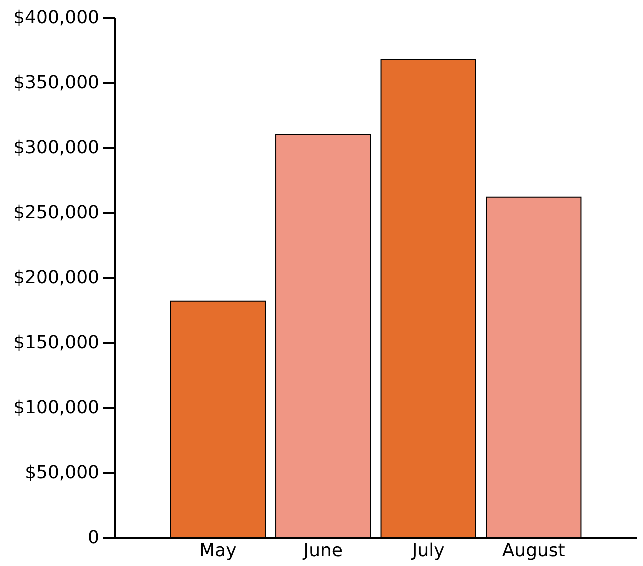 This screenshot has width=643, height=566. Describe the element at coordinates (322, 551) in the screenshot. I see `x-tick-label: June` at that location.